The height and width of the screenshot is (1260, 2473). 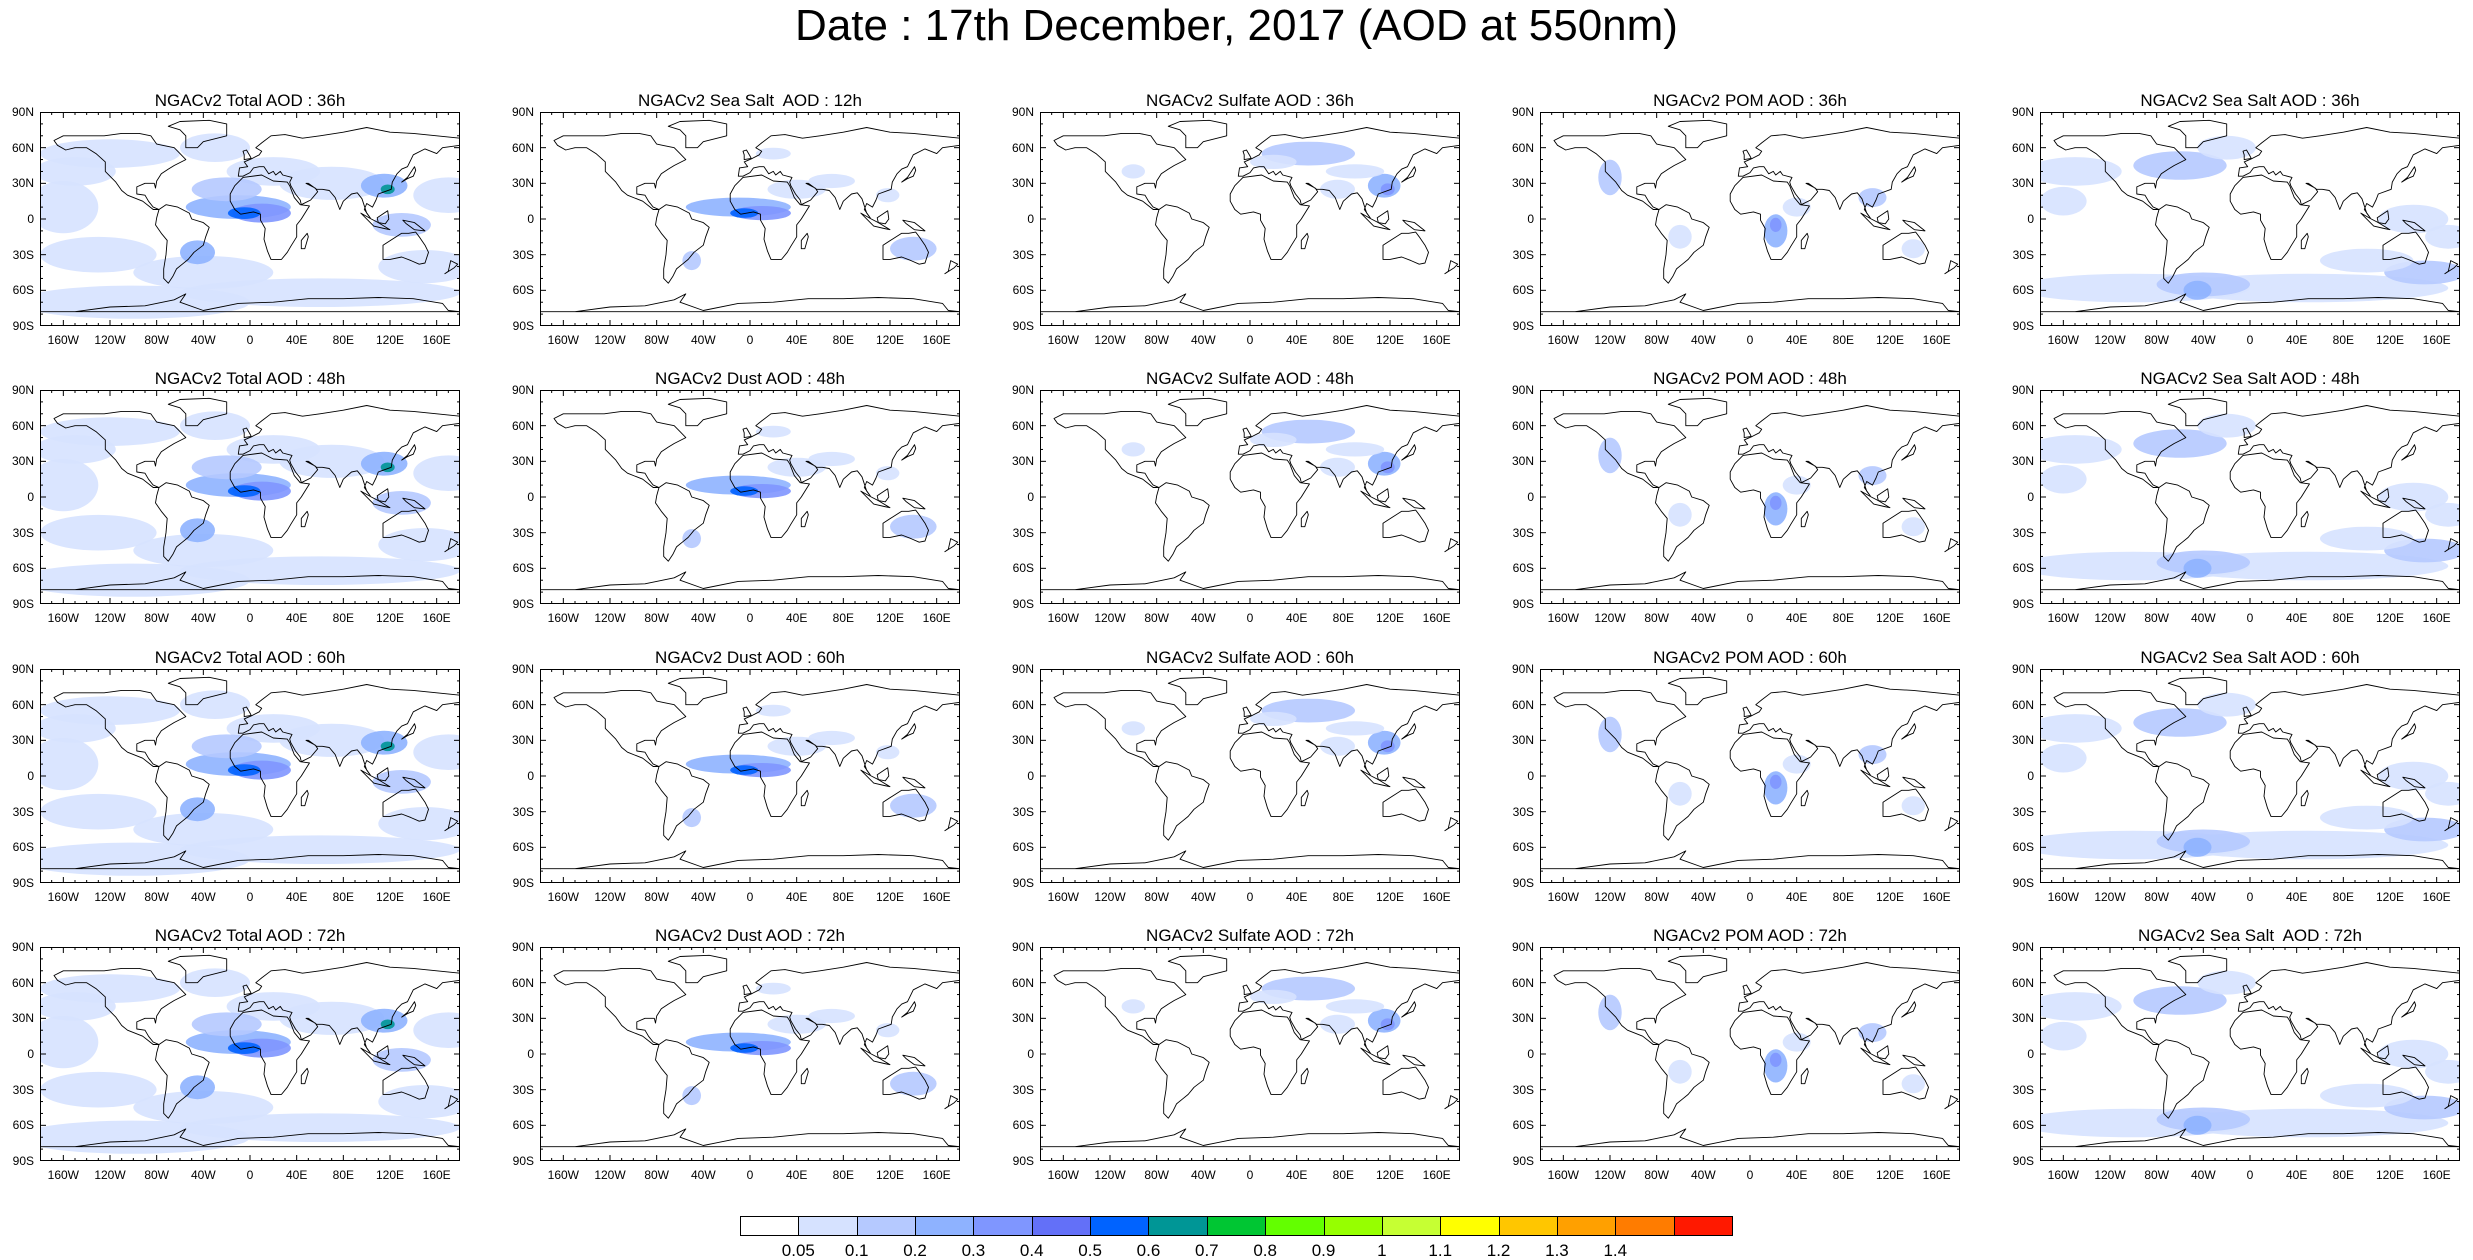 I want to click on colorbar-label: 0.05, so click(x=798, y=1250).